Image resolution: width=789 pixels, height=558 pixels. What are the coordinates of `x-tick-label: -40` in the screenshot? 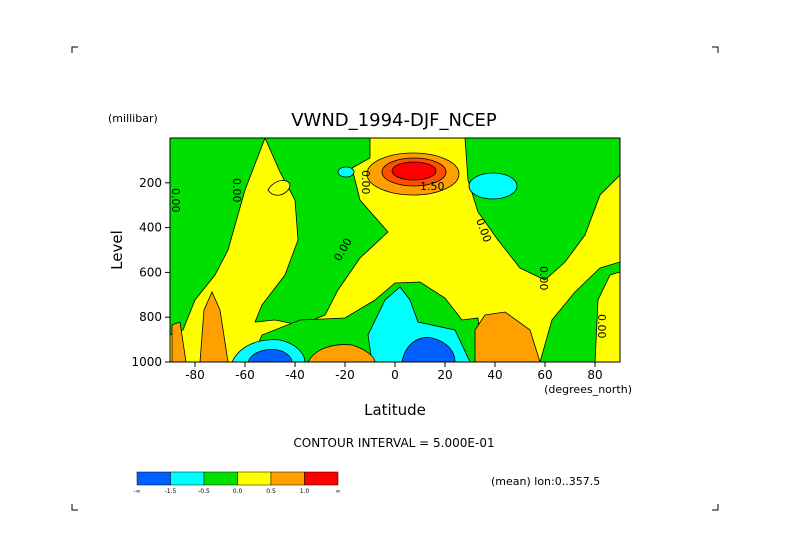 It's located at (295, 375).